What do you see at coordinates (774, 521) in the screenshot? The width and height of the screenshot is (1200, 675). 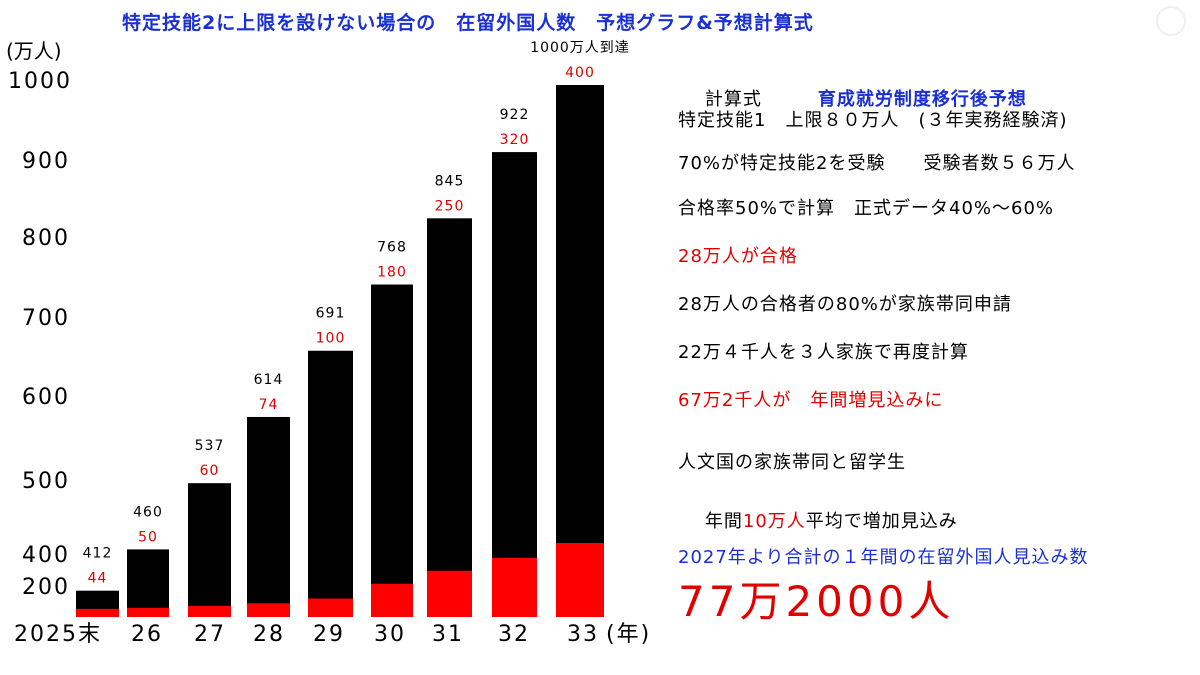 I see `calc-line-9-b: 10万人` at bounding box center [774, 521].